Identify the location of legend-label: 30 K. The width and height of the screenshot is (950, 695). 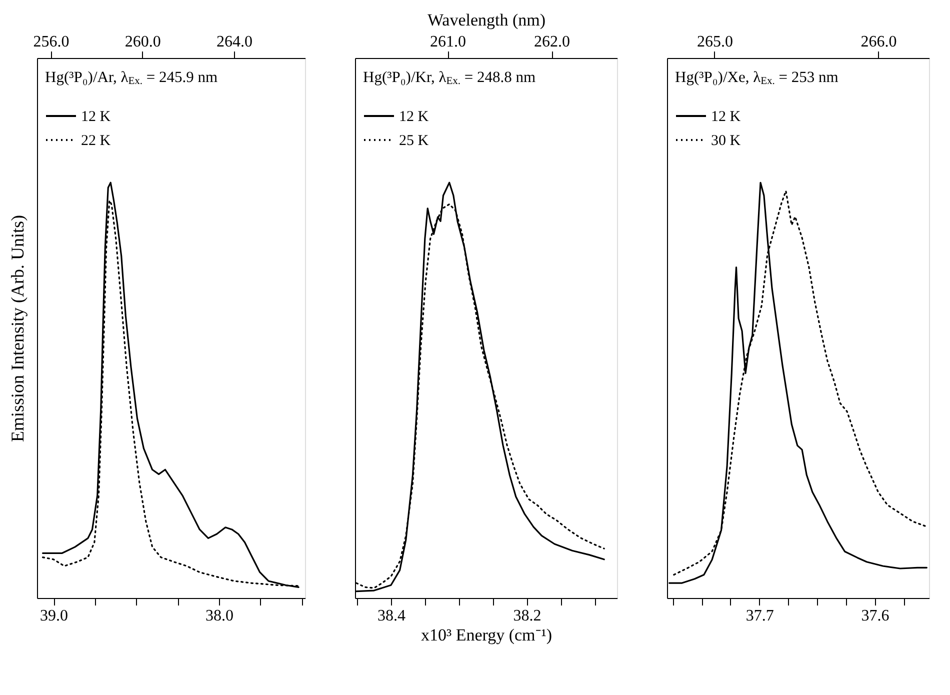
(726, 141).